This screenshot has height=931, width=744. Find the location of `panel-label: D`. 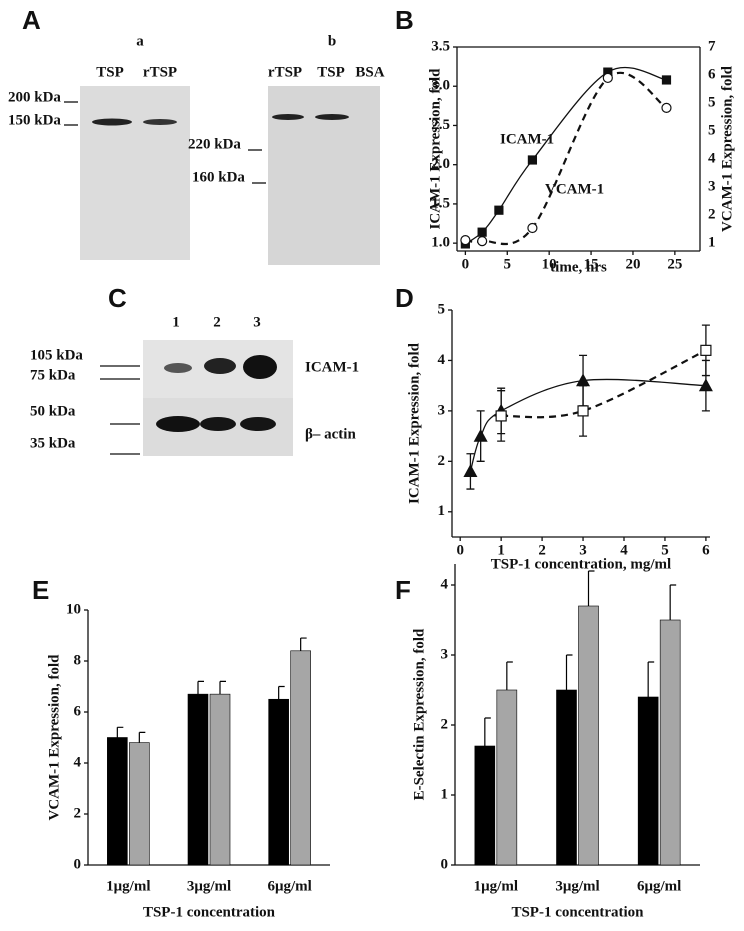

panel-label: D is located at coordinates (404, 298).